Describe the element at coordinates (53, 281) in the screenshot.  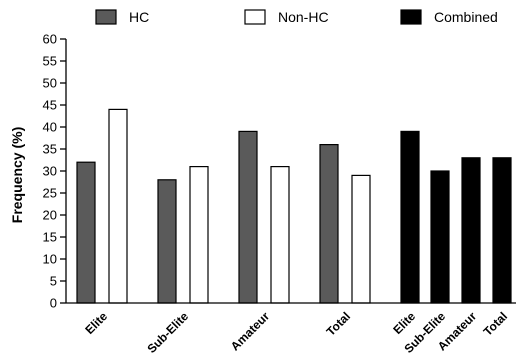
I see `y-tick-label: 5` at that location.